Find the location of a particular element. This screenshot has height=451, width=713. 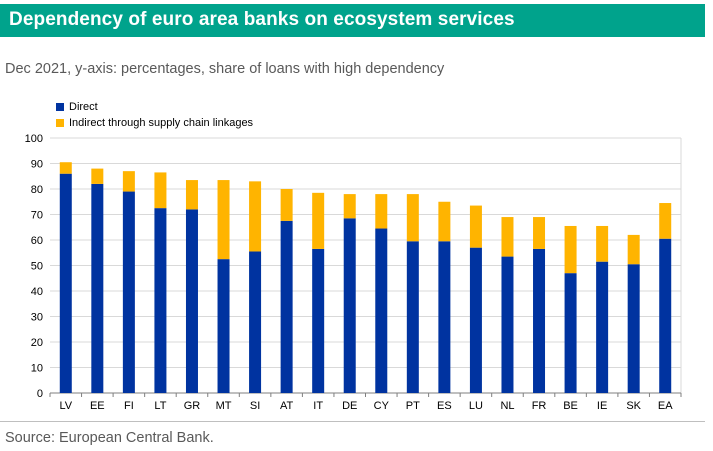

x-tick-label: LU is located at coordinates (476, 406).